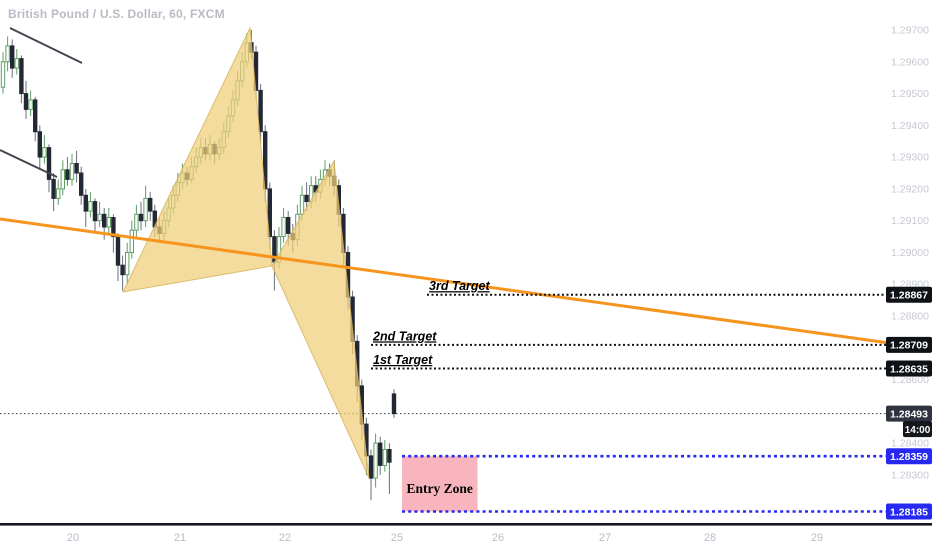  Describe the element at coordinates (910, 475) in the screenshot. I see `y-axis-label: 1.28300` at that location.